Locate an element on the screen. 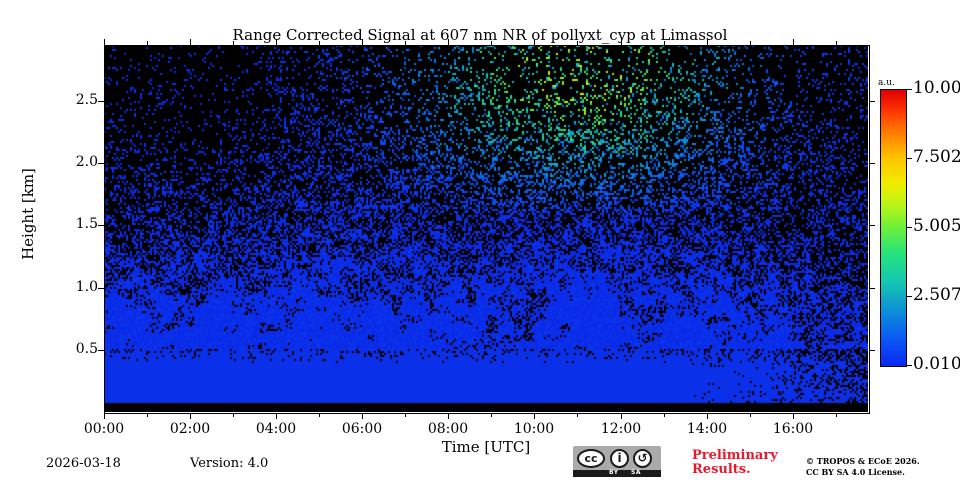 This screenshot has height=480, width=960. y-tick-label-4: 2.5 is located at coordinates (86, 100).